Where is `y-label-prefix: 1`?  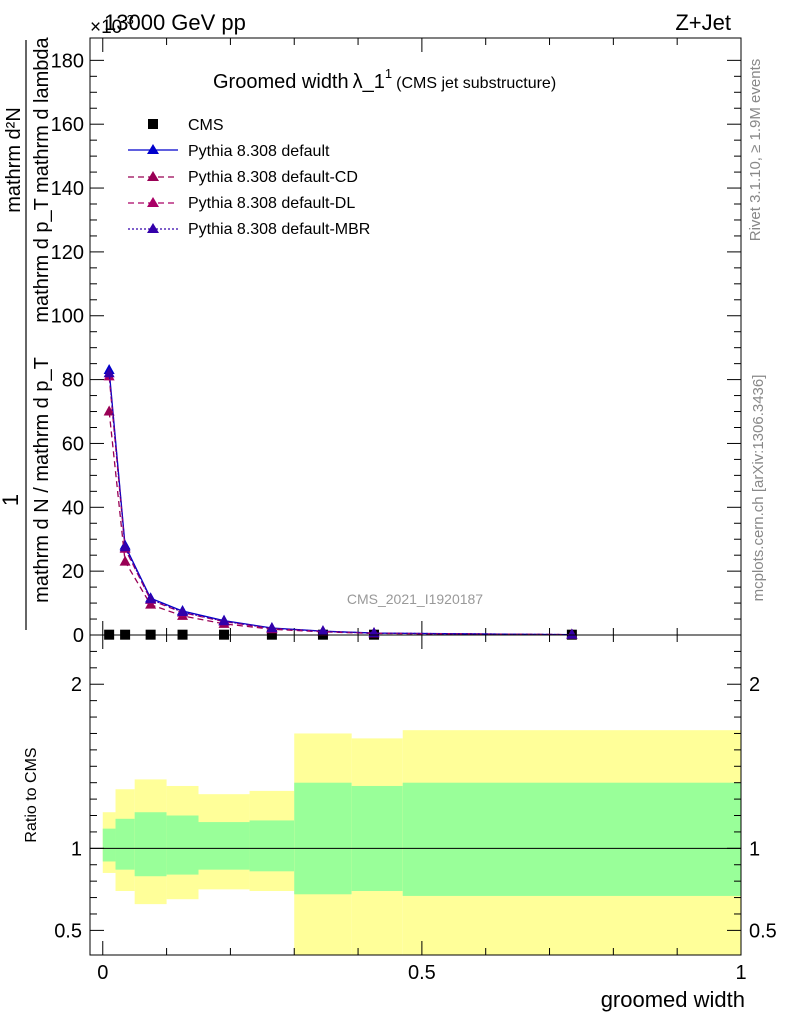 y-label-prefix: 1 is located at coordinates (11, 500).